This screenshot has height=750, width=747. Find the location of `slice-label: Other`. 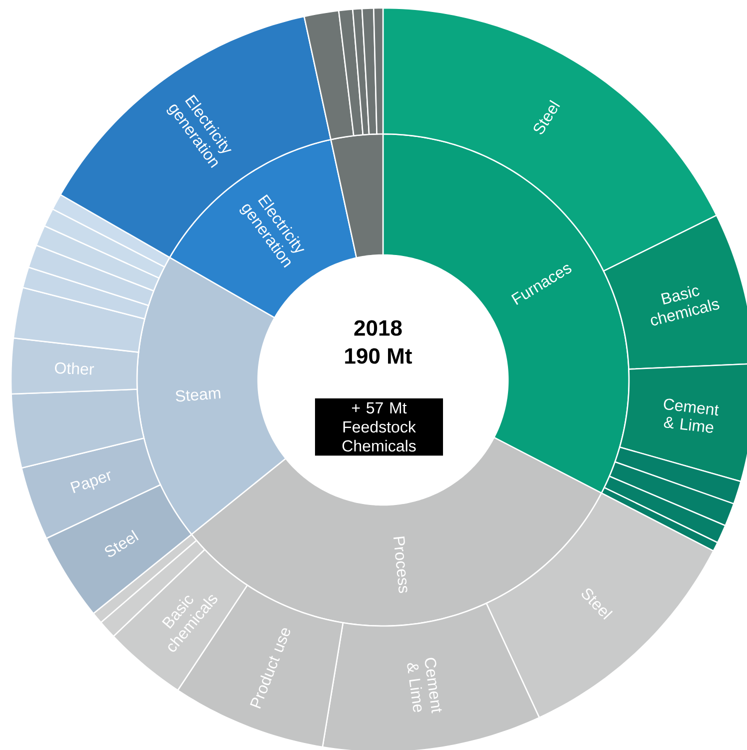

slice-label: Other is located at coordinates (74, 368).